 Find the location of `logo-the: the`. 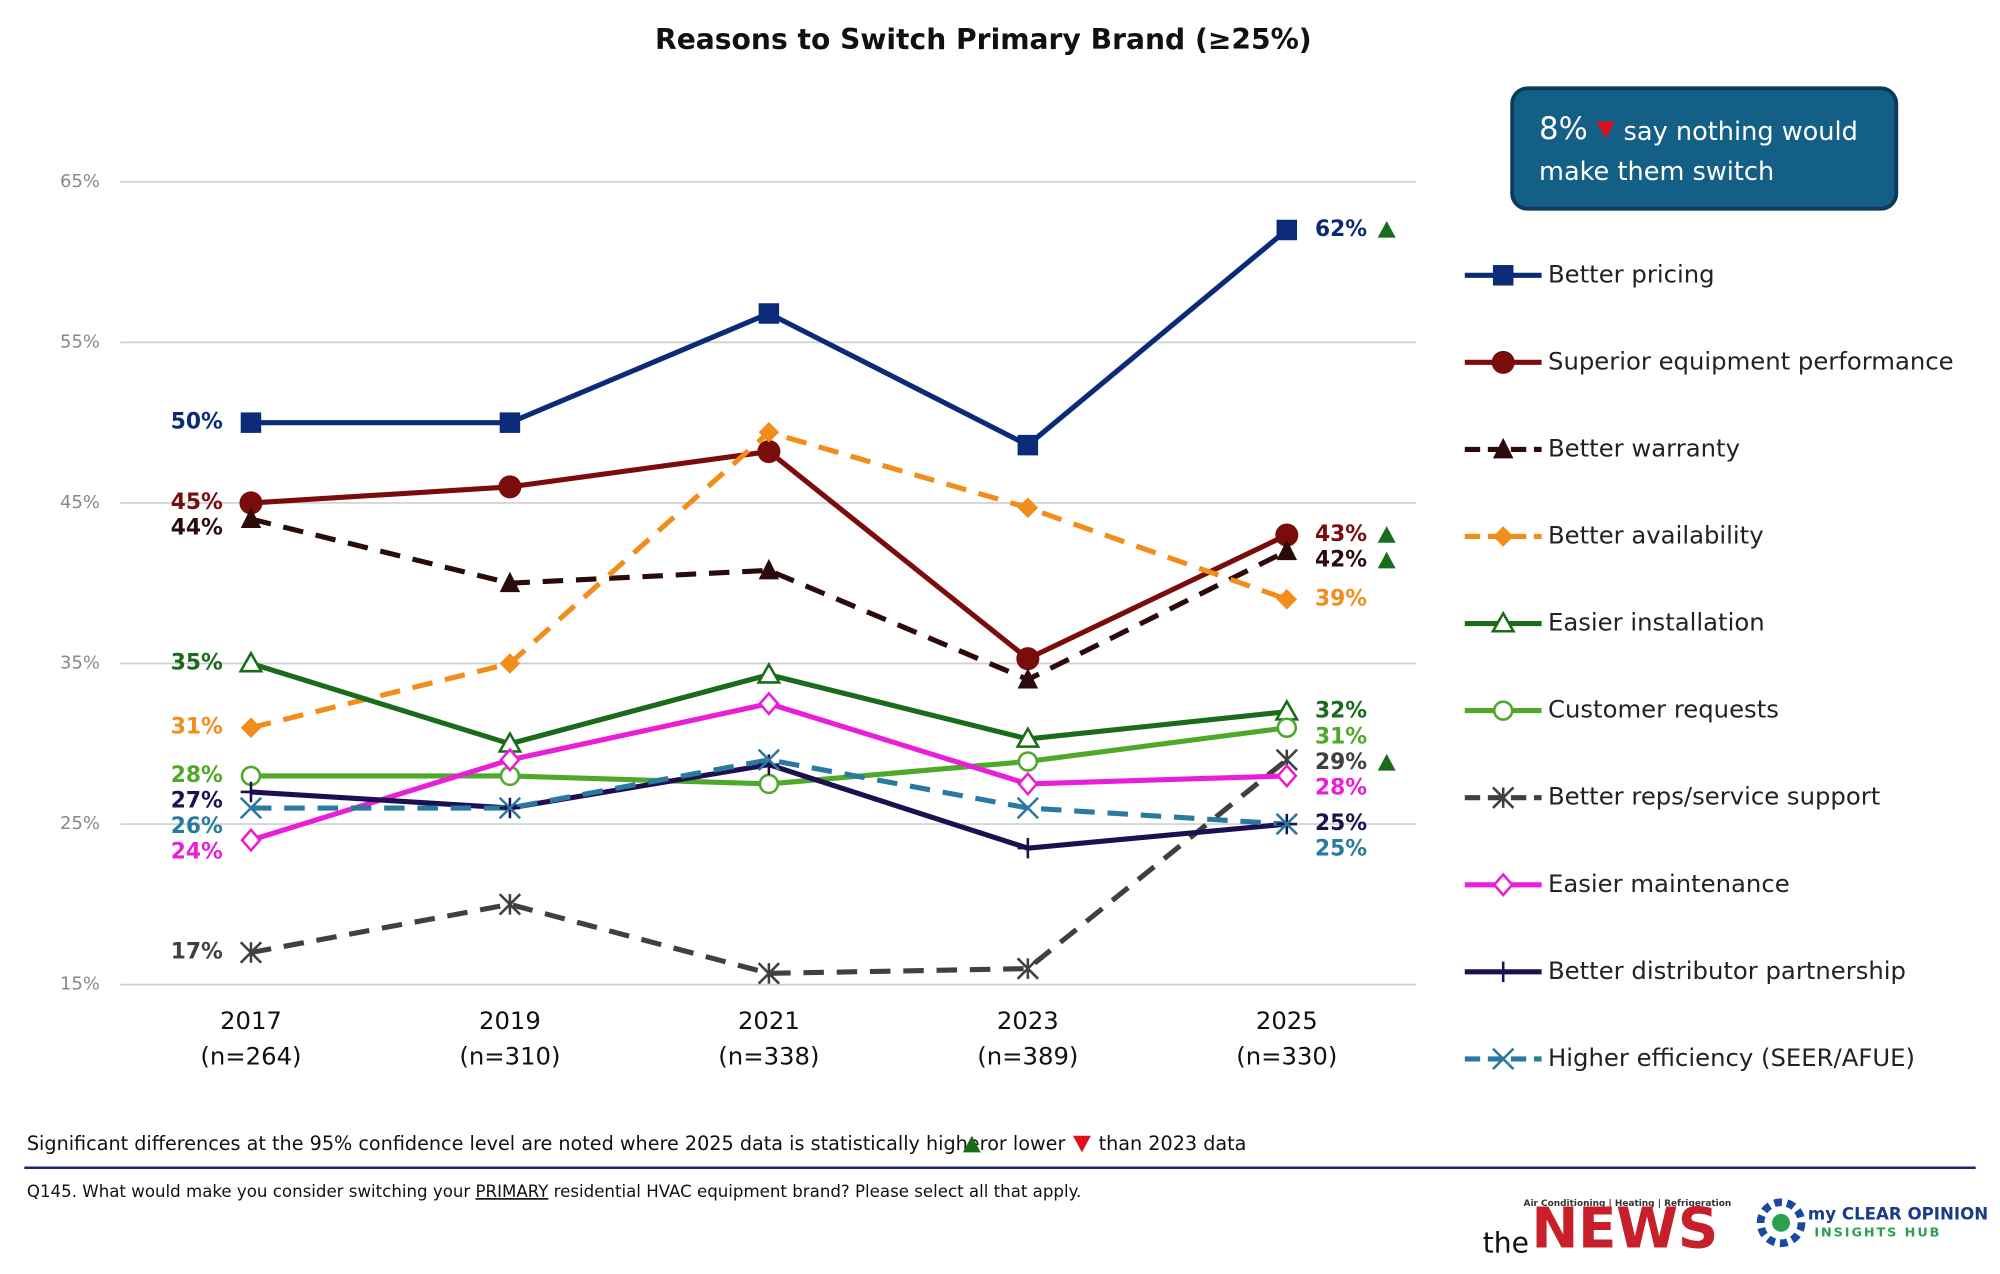

logo-the: the is located at coordinates (1506, 1243).